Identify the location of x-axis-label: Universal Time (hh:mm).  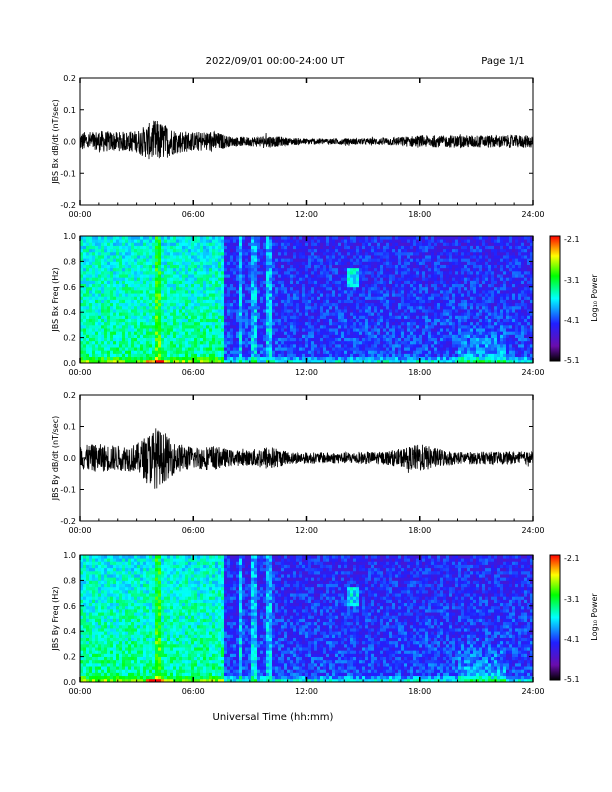
(273, 717).